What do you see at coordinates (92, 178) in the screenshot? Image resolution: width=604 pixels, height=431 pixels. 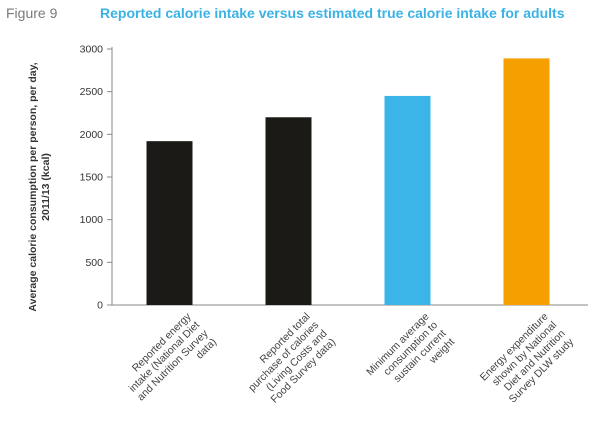 I see `y-tick-label: 1500` at bounding box center [92, 178].